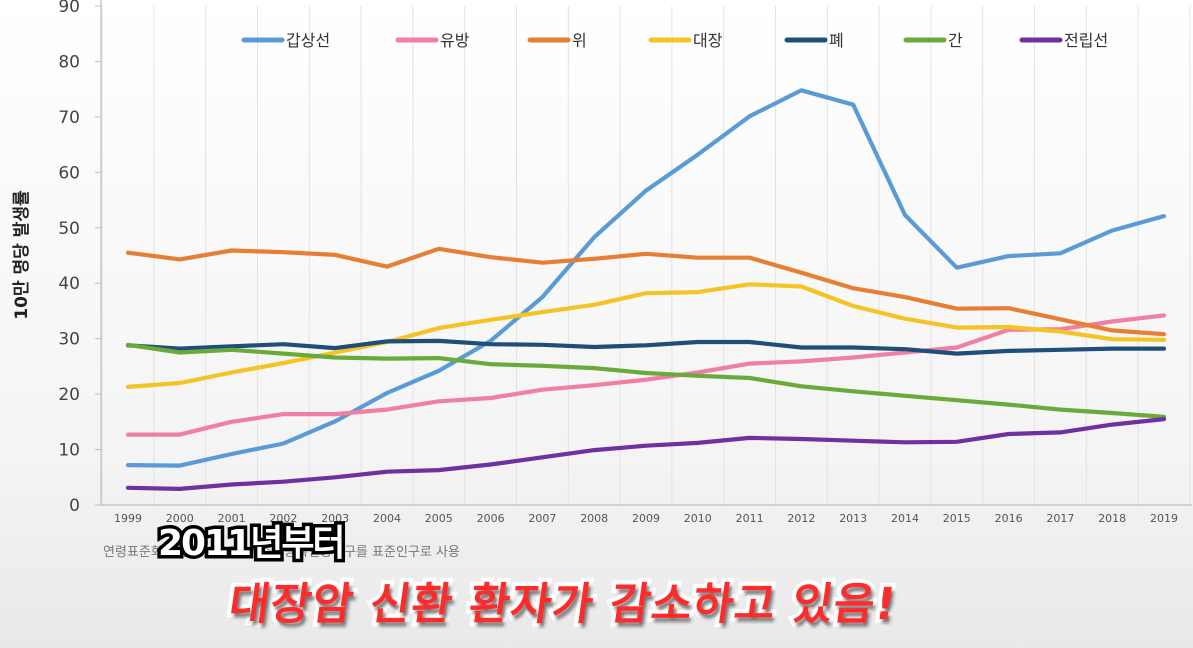 The height and width of the screenshot is (648, 1193). I want to click on x-tick-label: 2015, so click(957, 518).